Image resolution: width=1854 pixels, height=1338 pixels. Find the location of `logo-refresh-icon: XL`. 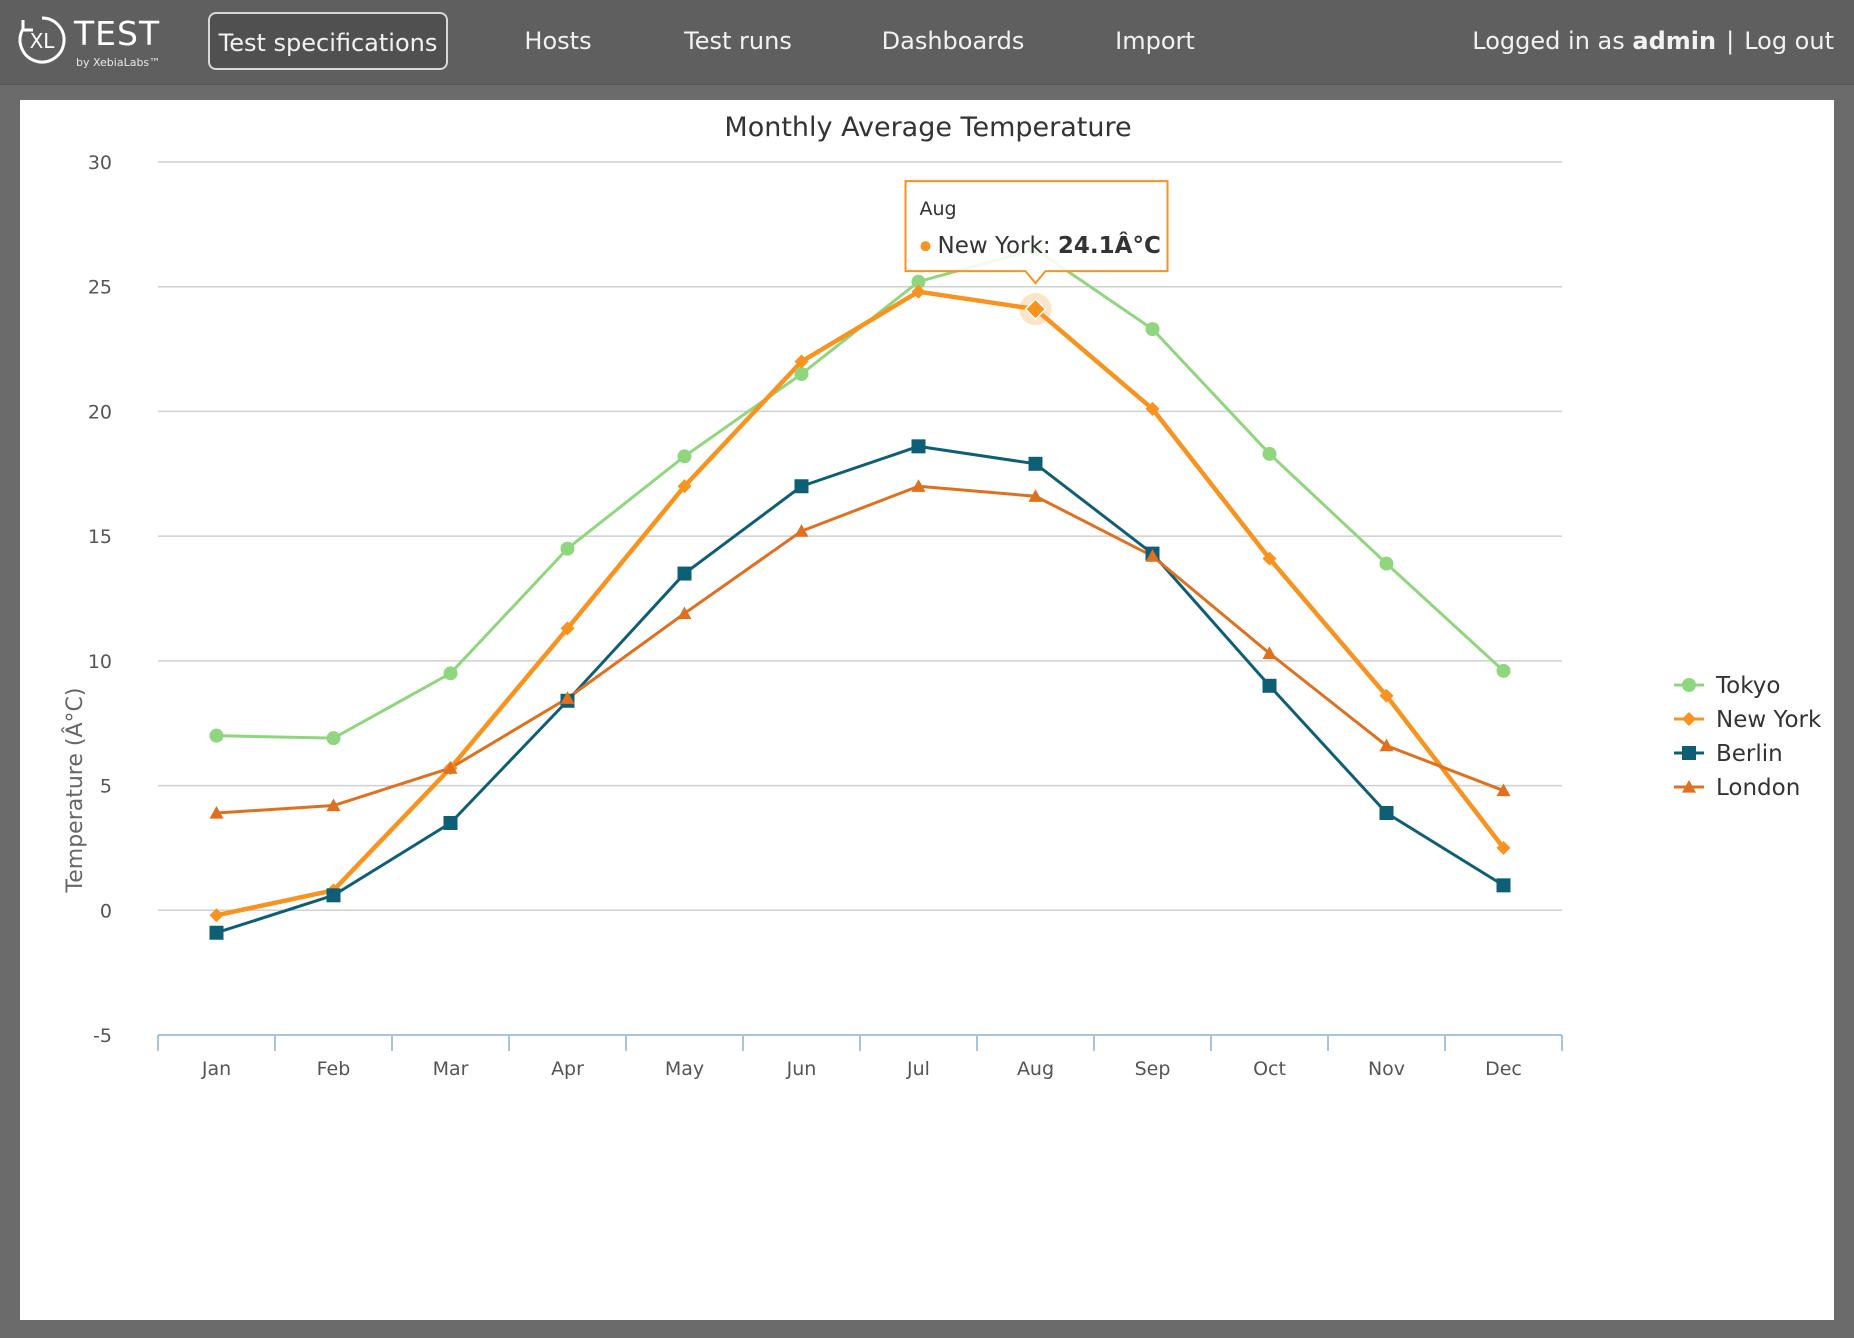

logo-refresh-icon: XL is located at coordinates (42, 40).